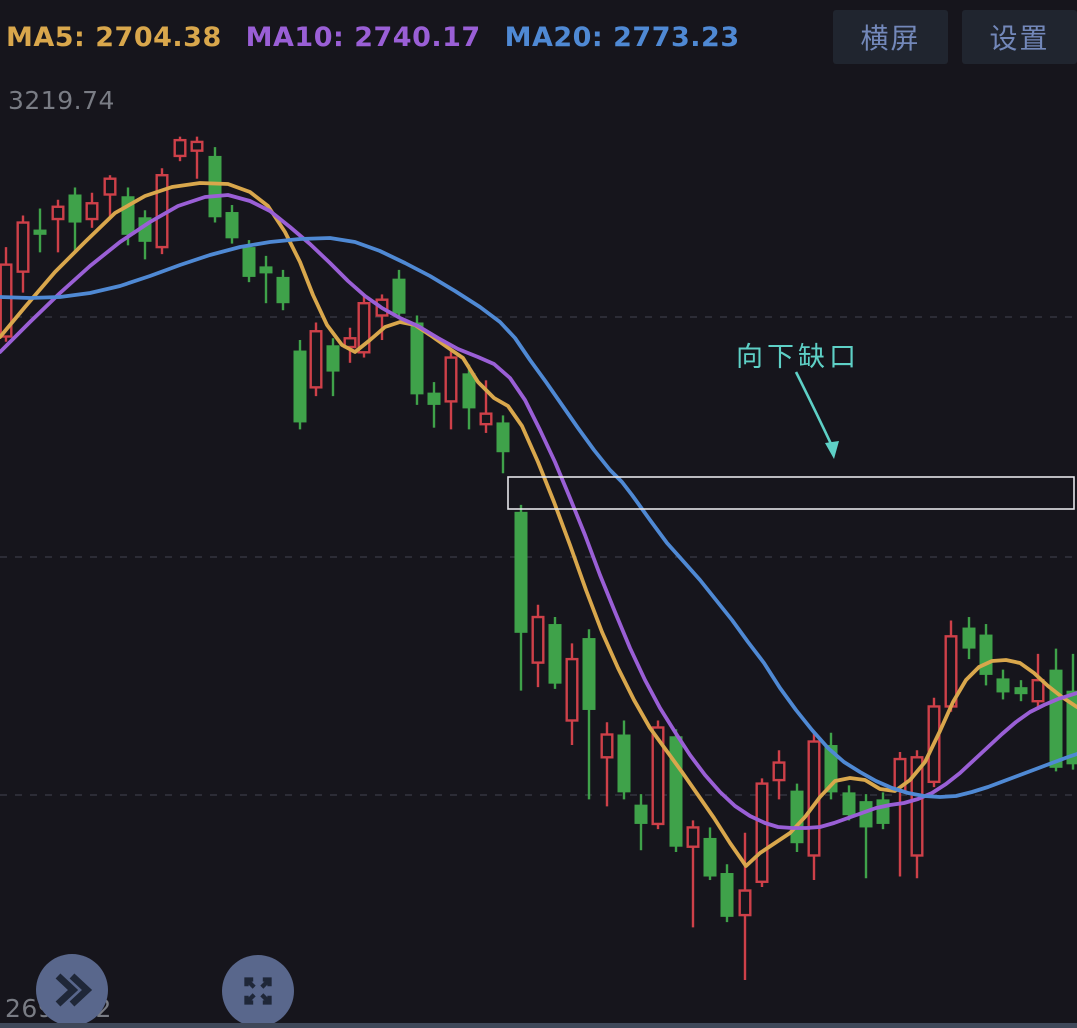  I want to click on expand-arrows-icon, so click(258, 991).